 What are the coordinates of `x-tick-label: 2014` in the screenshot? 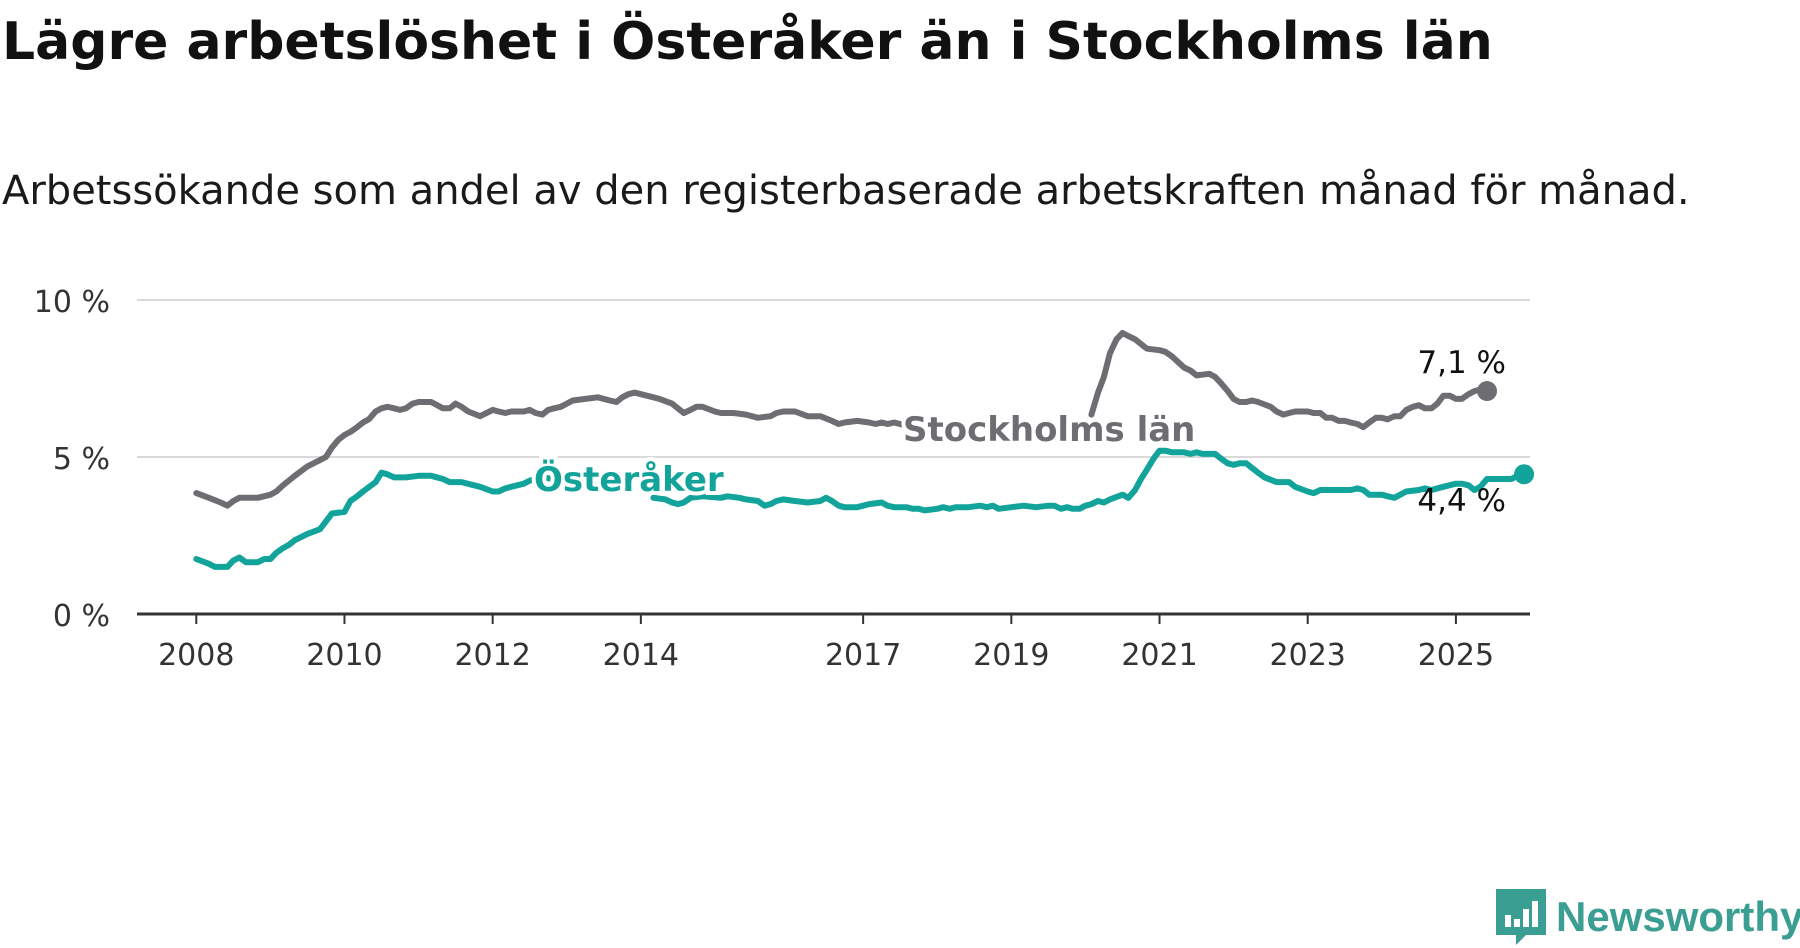 It's located at (641, 655).